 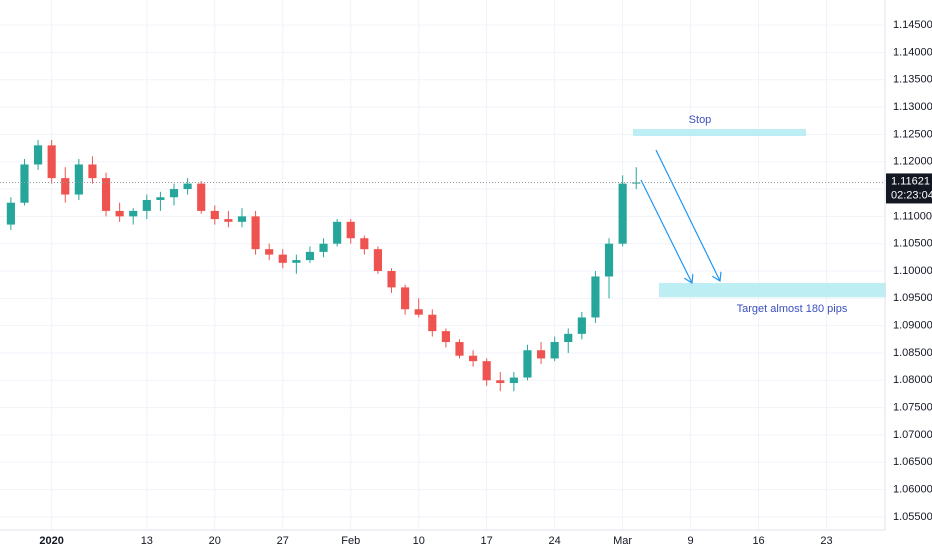 What do you see at coordinates (419, 541) in the screenshot?
I see `x-tick-label: 10` at bounding box center [419, 541].